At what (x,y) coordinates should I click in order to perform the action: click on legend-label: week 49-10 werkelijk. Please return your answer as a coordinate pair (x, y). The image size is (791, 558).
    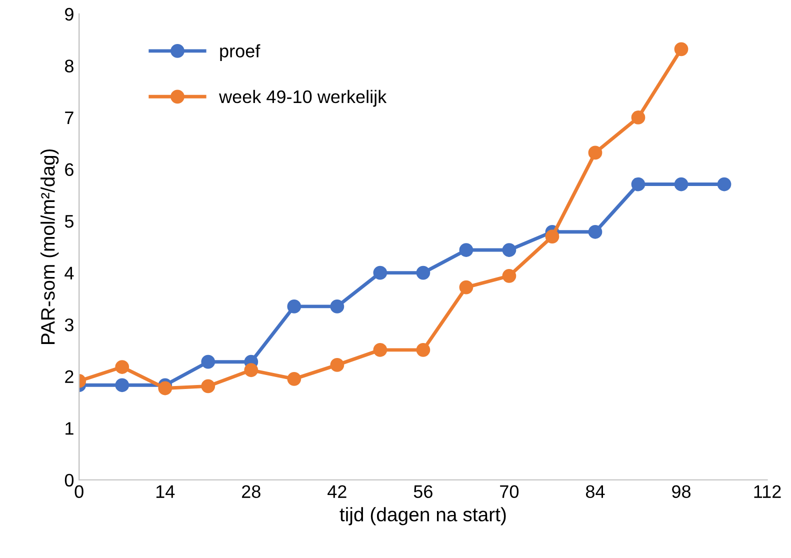
    Looking at the image, I should click on (302, 98).